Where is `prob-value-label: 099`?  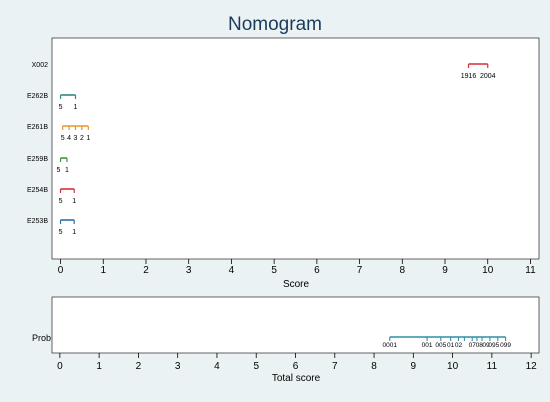
prob-value-label: 099 is located at coordinates (505, 345).